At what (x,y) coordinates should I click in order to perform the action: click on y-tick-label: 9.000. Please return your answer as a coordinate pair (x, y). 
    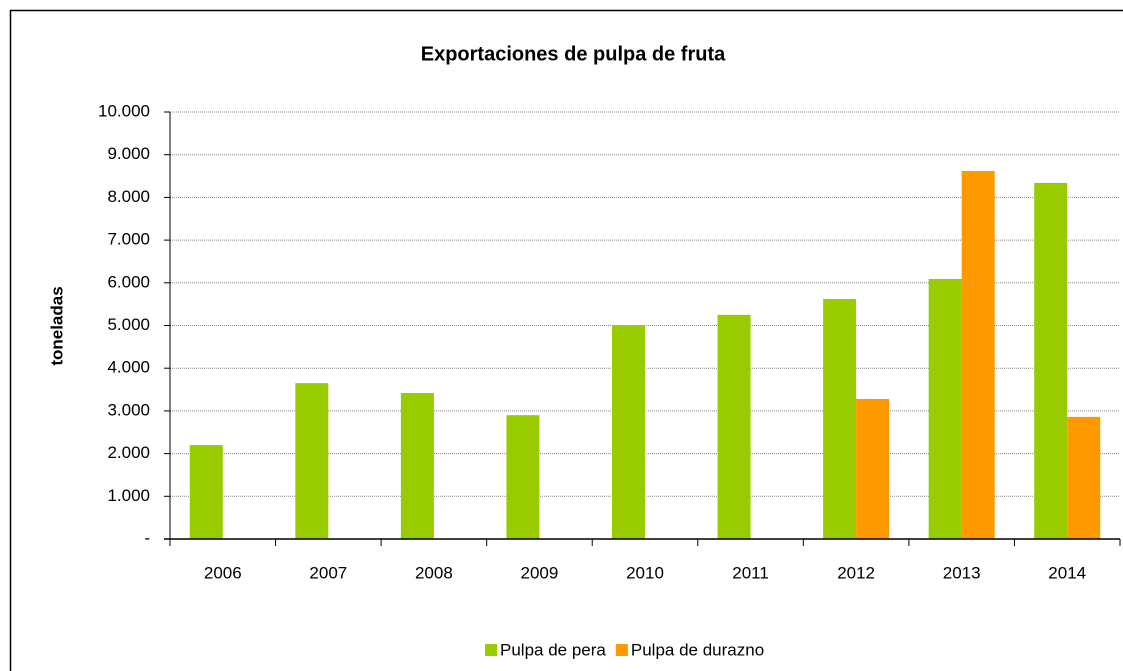
    Looking at the image, I should click on (128, 153).